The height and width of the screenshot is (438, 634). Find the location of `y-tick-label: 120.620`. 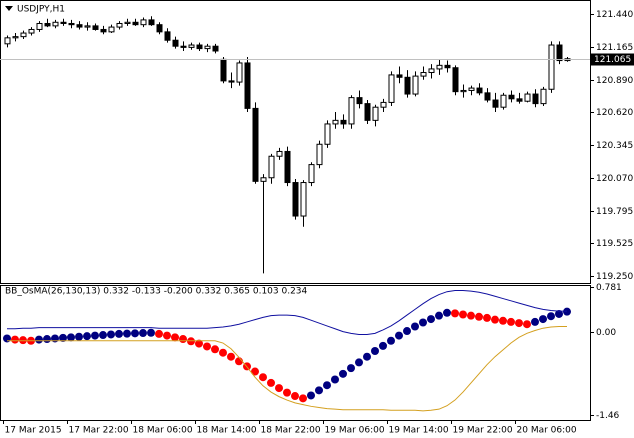

y-tick-label: 120.620 is located at coordinates (614, 113).